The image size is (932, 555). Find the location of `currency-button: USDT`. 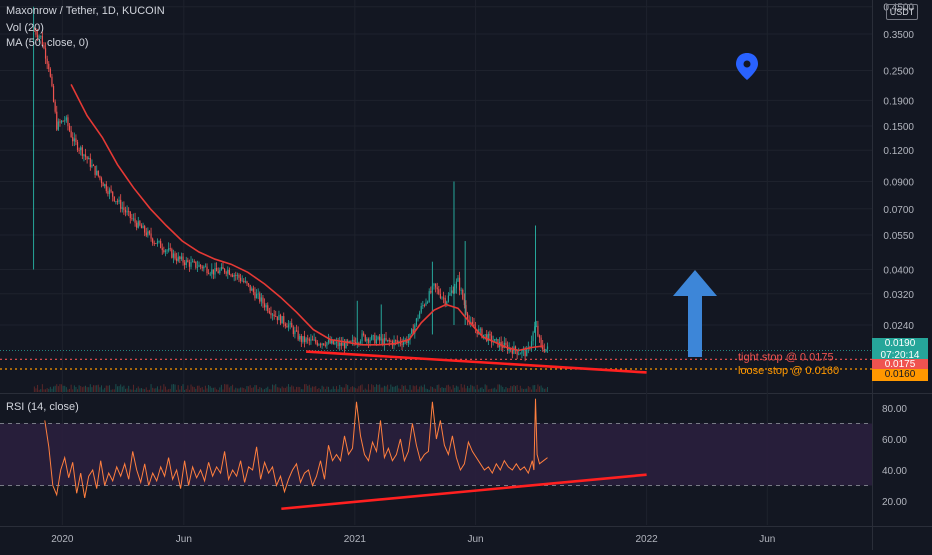

currency-button: USDT is located at coordinates (902, 12).